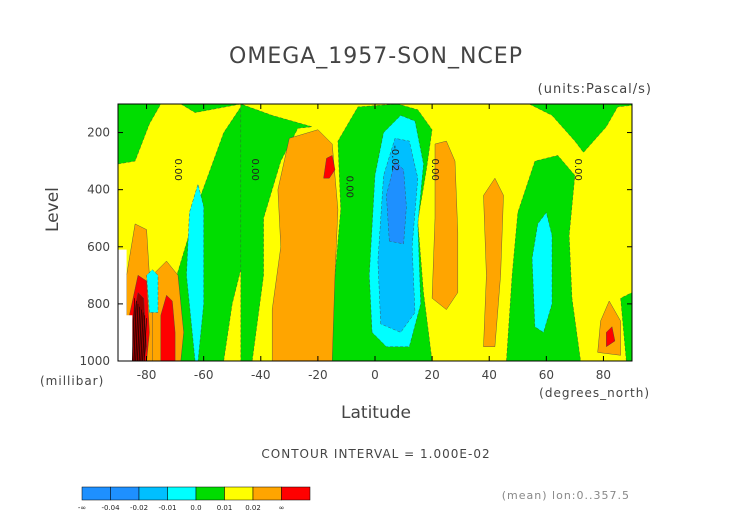  What do you see at coordinates (318, 375) in the screenshot?
I see `x-tick-label: -20` at bounding box center [318, 375].